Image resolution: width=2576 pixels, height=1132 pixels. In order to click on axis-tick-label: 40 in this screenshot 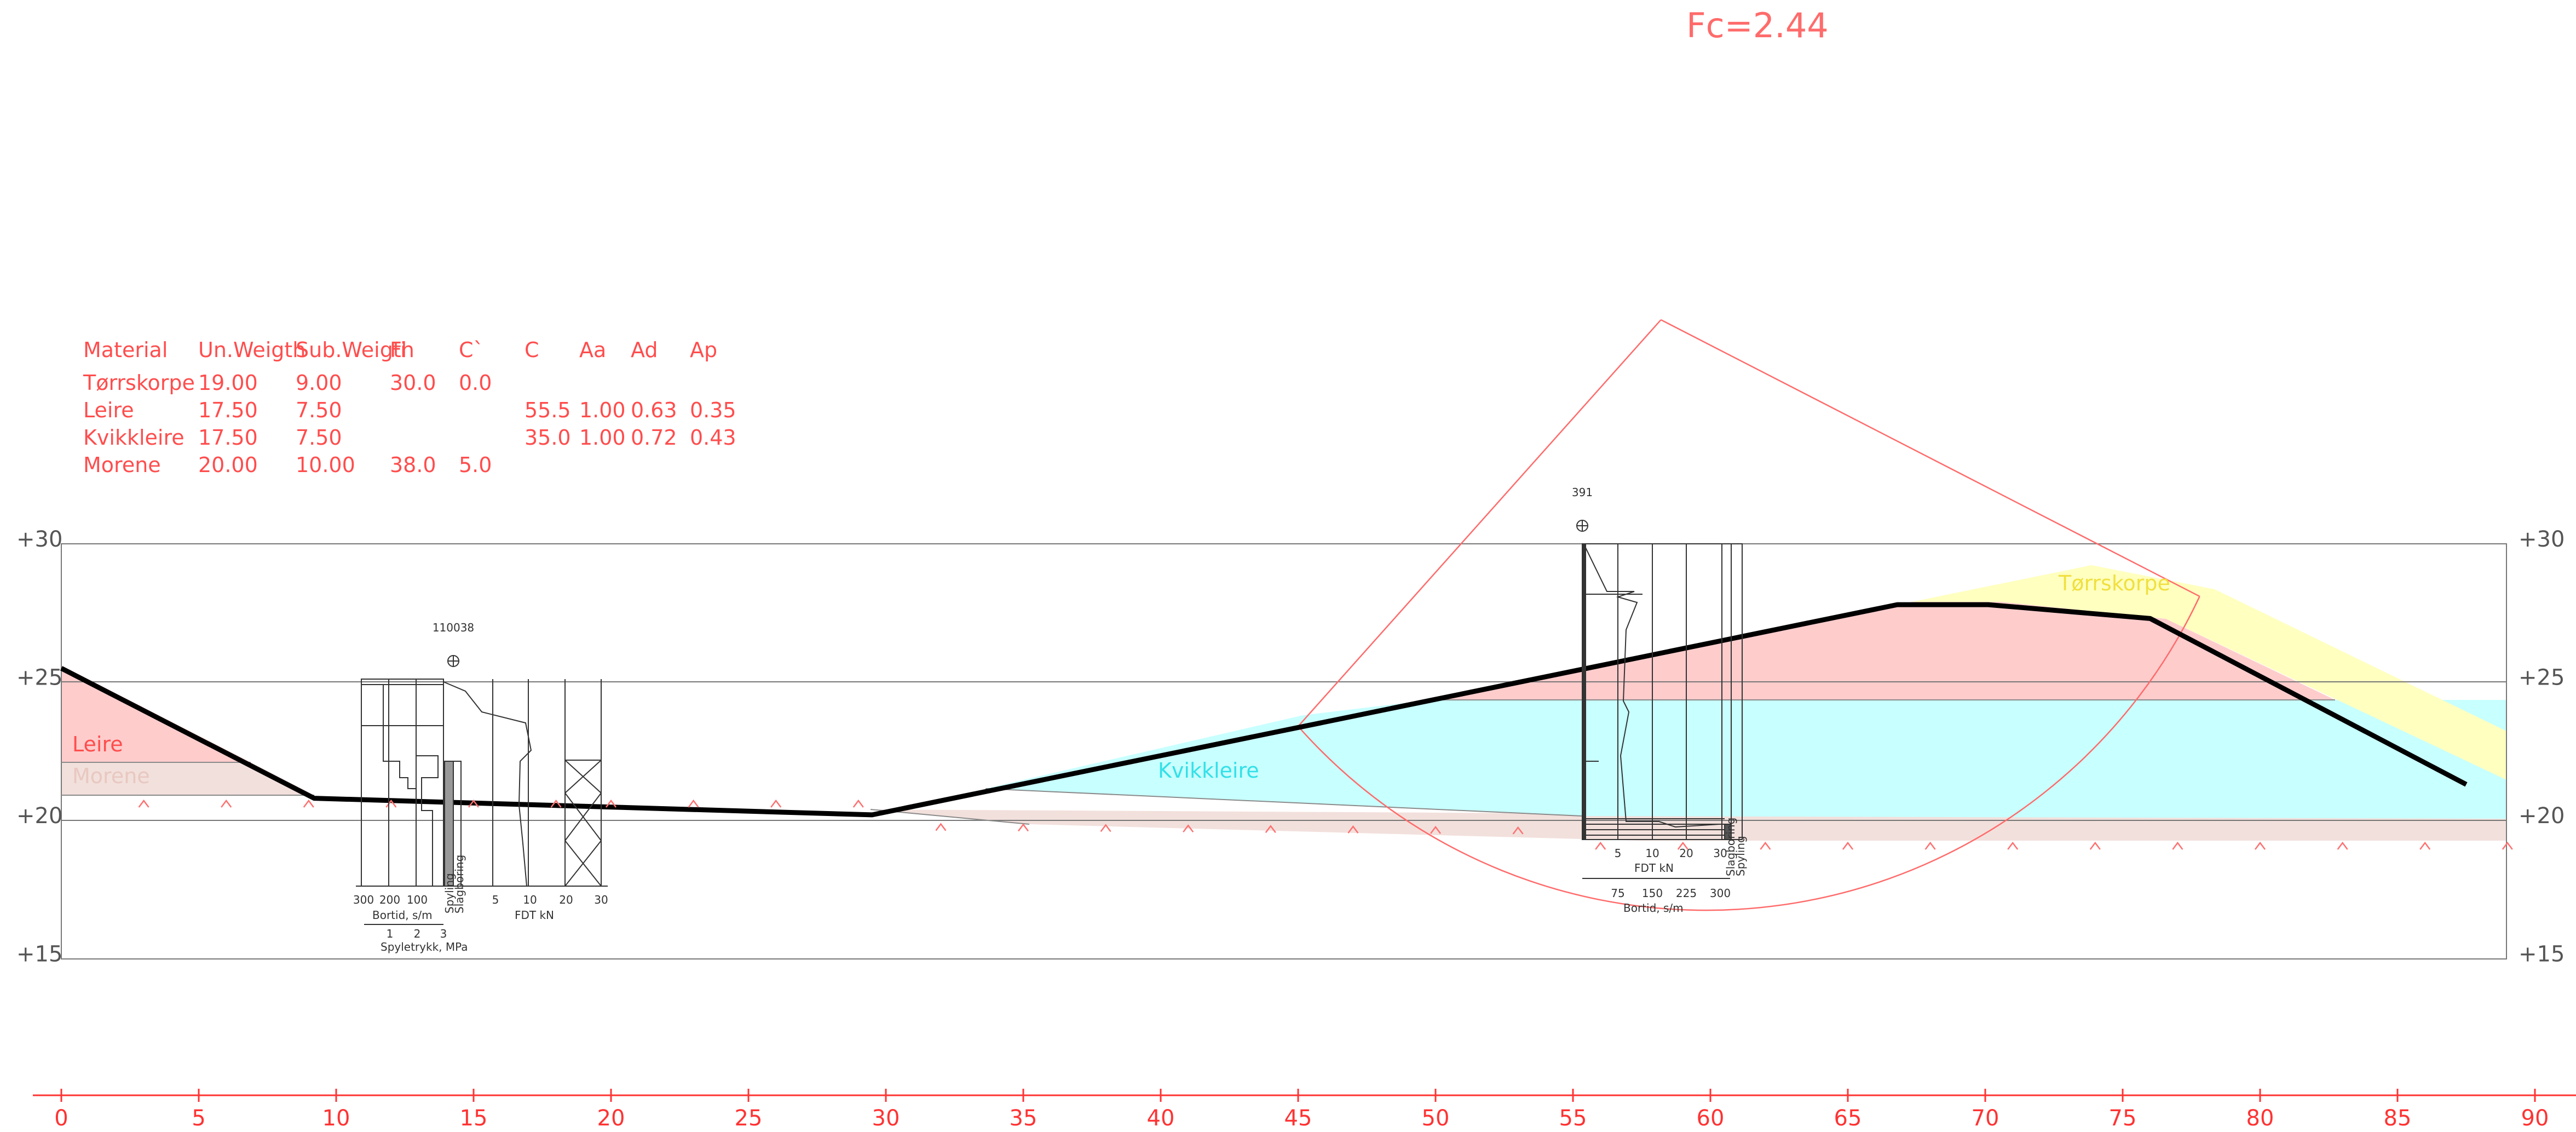, I will do `click(1161, 1118)`.